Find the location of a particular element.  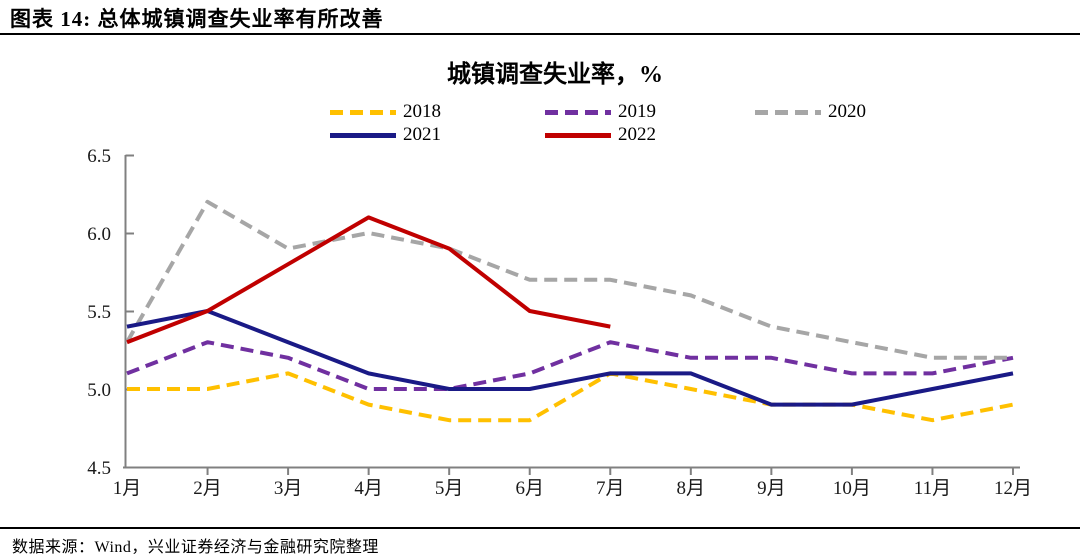

legend-swatch-2018 is located at coordinates (363, 112).